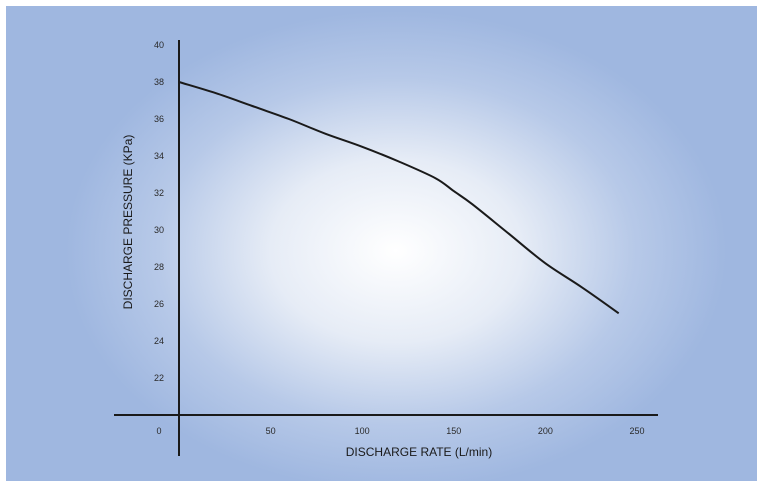  Describe the element at coordinates (453, 431) in the screenshot. I see `x-tick-label: 150` at that location.